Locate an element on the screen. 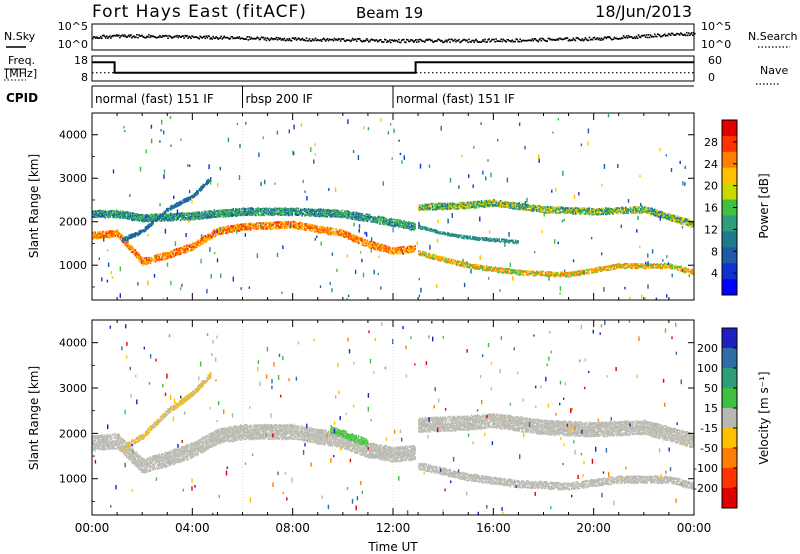  power-colorbar-label: Power [dB] is located at coordinates (764, 205).